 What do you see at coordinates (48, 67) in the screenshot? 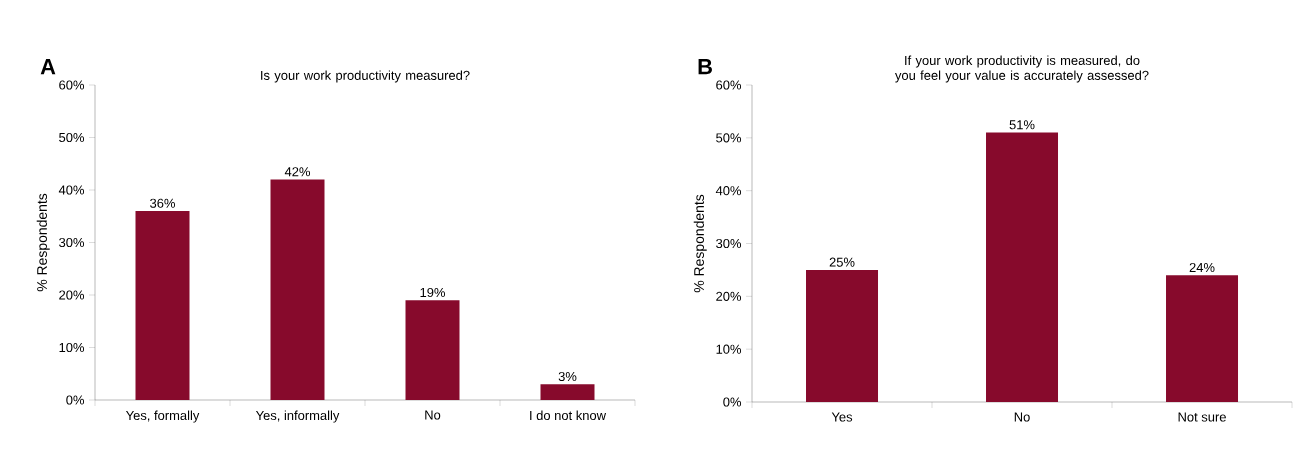
I see `text: A` at bounding box center [48, 67].